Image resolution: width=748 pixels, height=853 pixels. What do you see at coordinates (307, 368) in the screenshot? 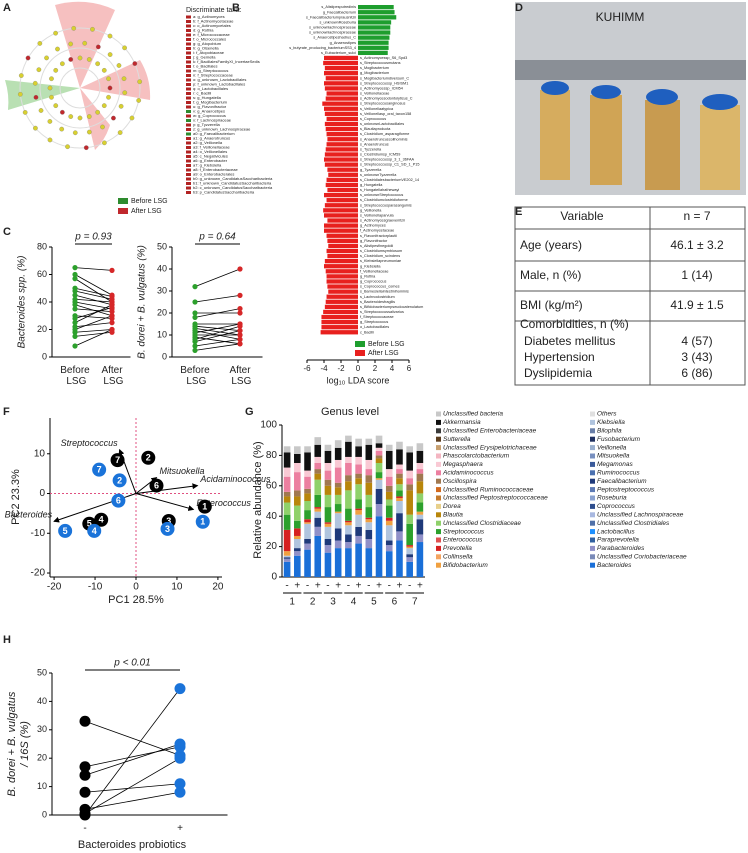
I see `x-tick-label: -6` at bounding box center [307, 368].